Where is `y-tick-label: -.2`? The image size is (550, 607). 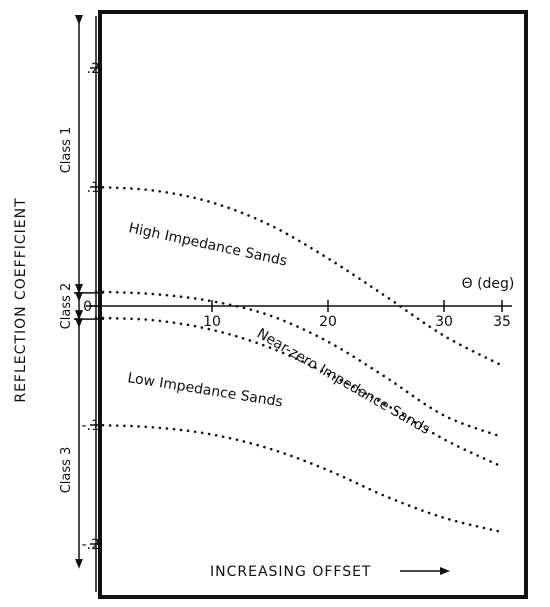
y-tick-label: -.2 is located at coordinates (91, 545).